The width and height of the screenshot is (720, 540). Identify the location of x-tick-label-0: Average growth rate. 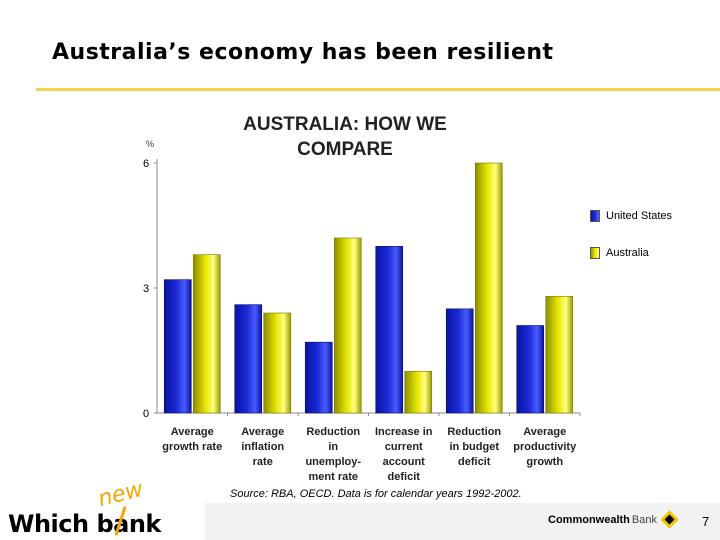
(192, 439).